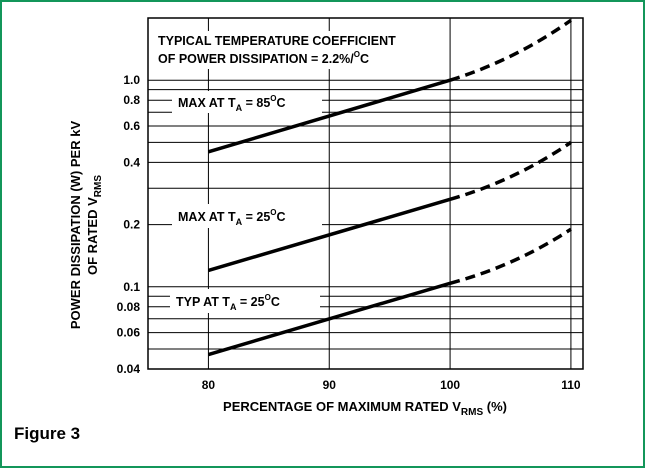 The height and width of the screenshot is (468, 645). Describe the element at coordinates (232, 217) in the screenshot. I see `series-label-max-25: MAX AT TA = 25OC` at that location.